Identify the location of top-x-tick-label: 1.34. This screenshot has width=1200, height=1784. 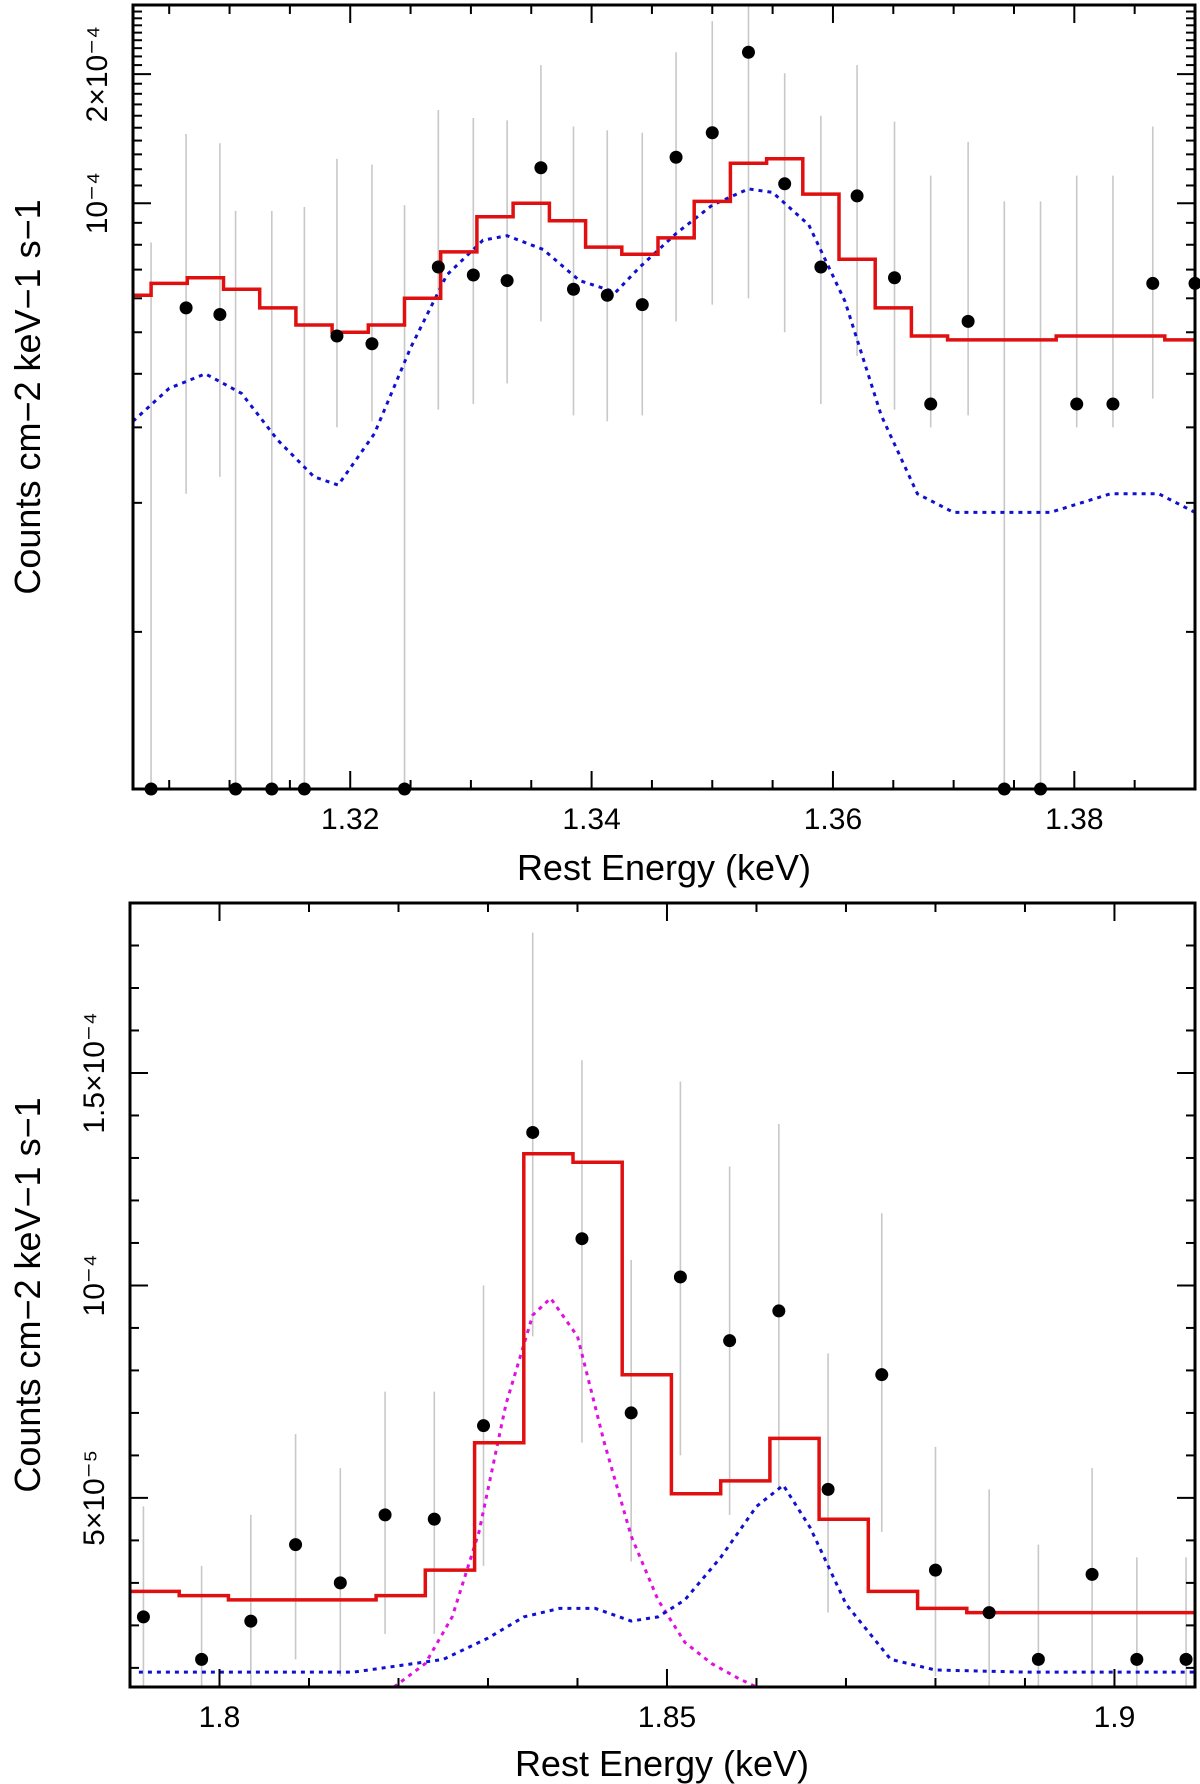
(591, 819).